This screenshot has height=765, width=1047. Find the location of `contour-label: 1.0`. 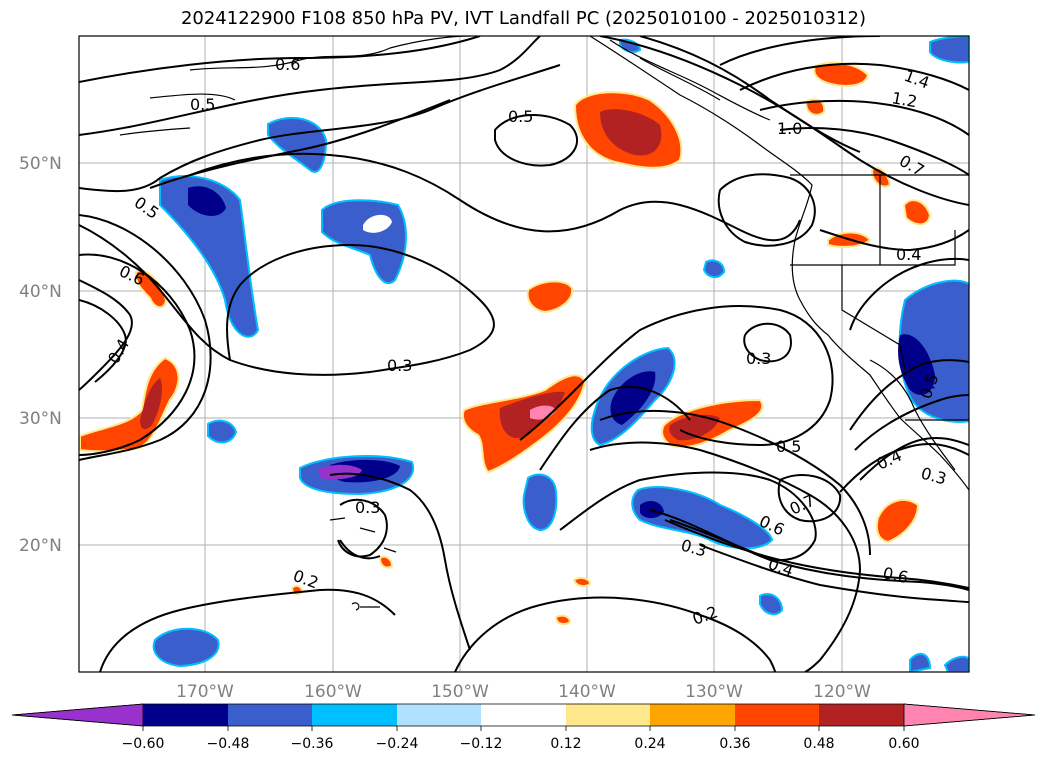

contour-label: 1.0 is located at coordinates (789, 128).